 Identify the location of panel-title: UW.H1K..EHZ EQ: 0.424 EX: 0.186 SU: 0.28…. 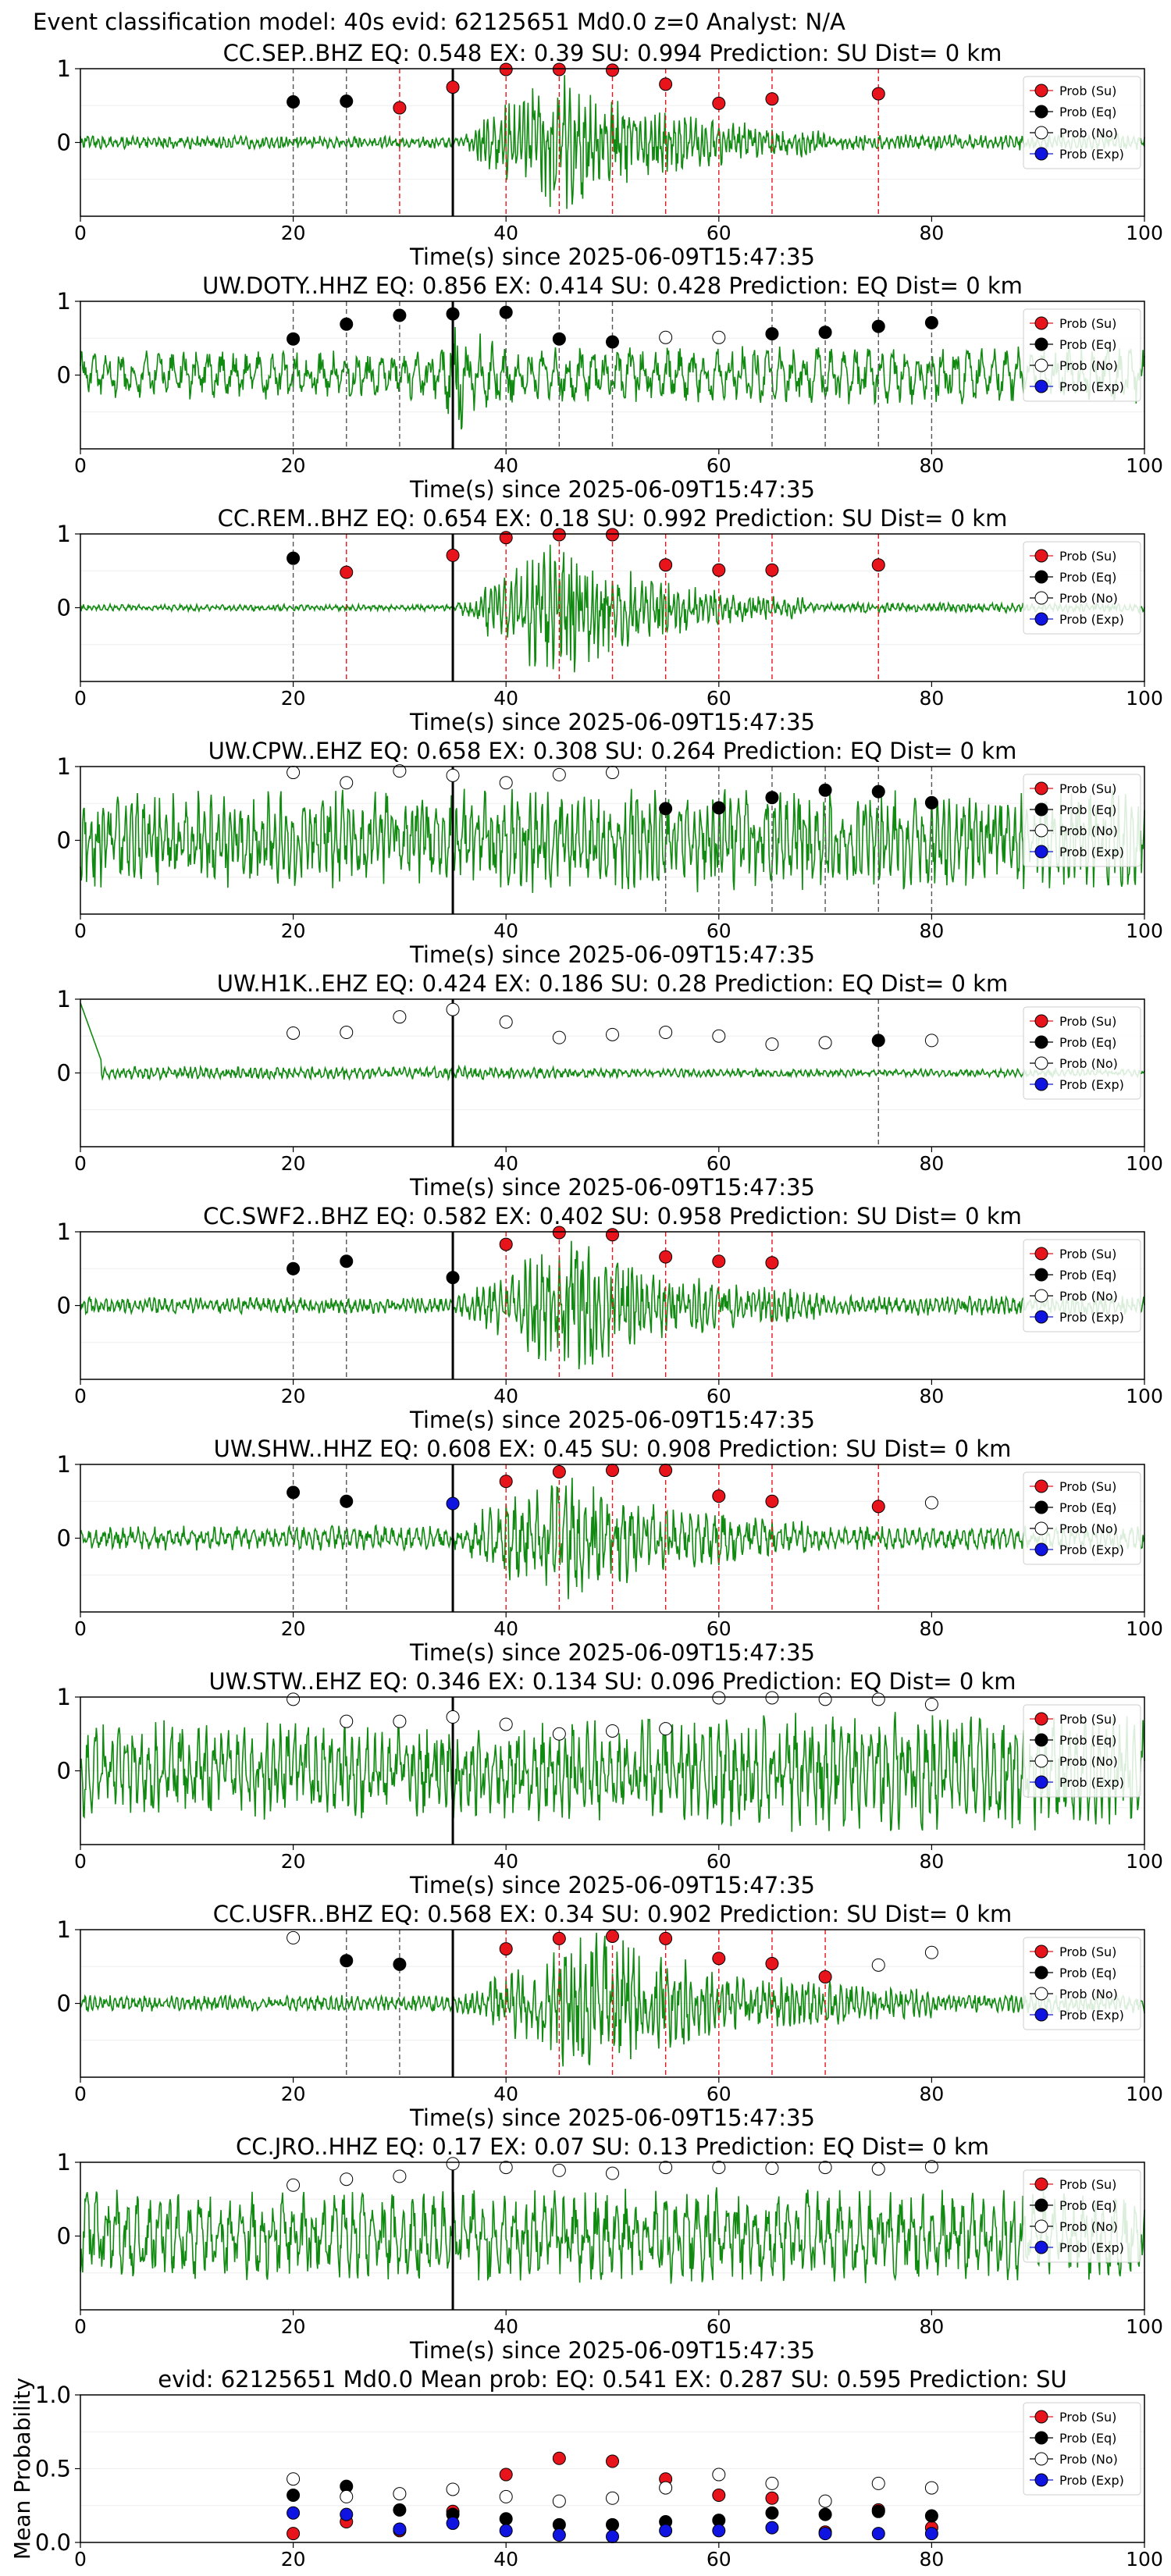
(612, 983).